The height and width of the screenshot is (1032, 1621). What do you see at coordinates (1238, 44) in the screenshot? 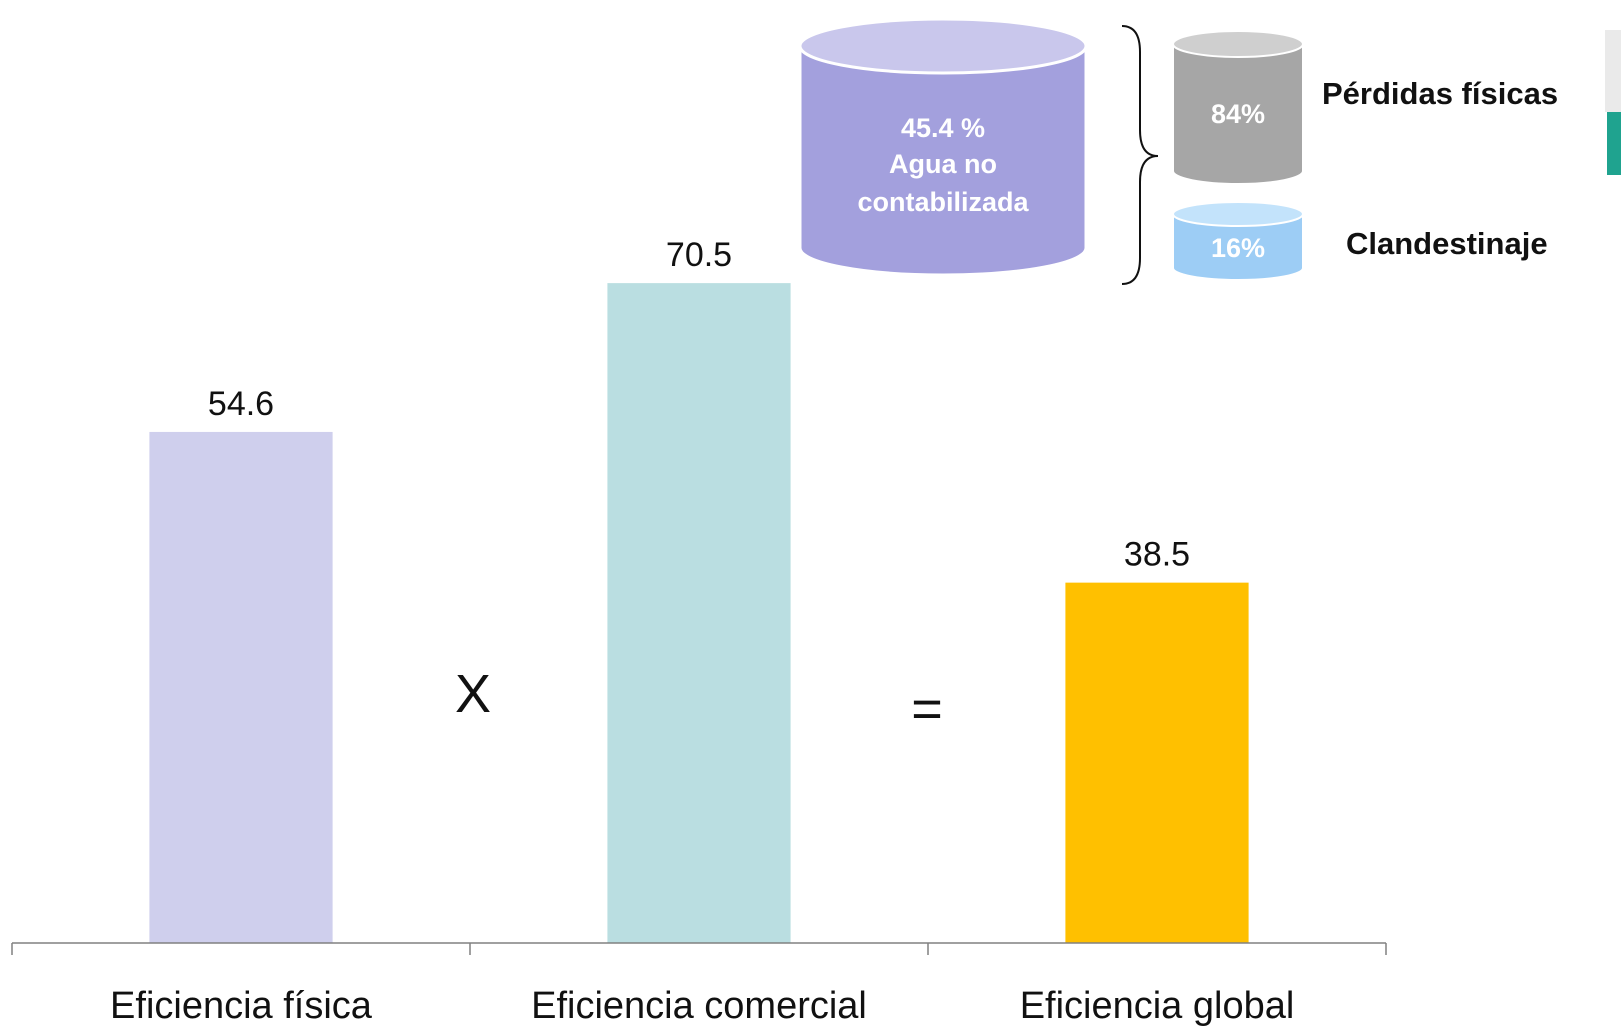
I see `physical-losses-cylinder-top` at bounding box center [1238, 44].